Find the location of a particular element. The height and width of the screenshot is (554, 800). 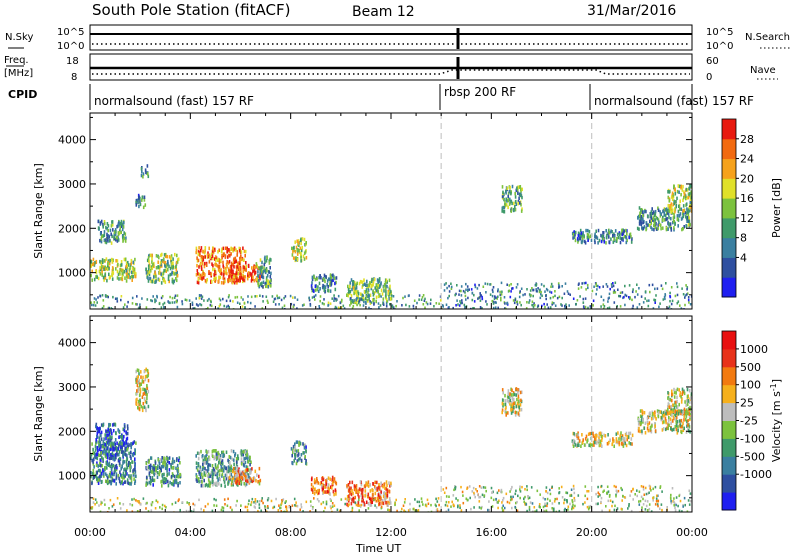

cpid-label: CPID is located at coordinates (22, 94).